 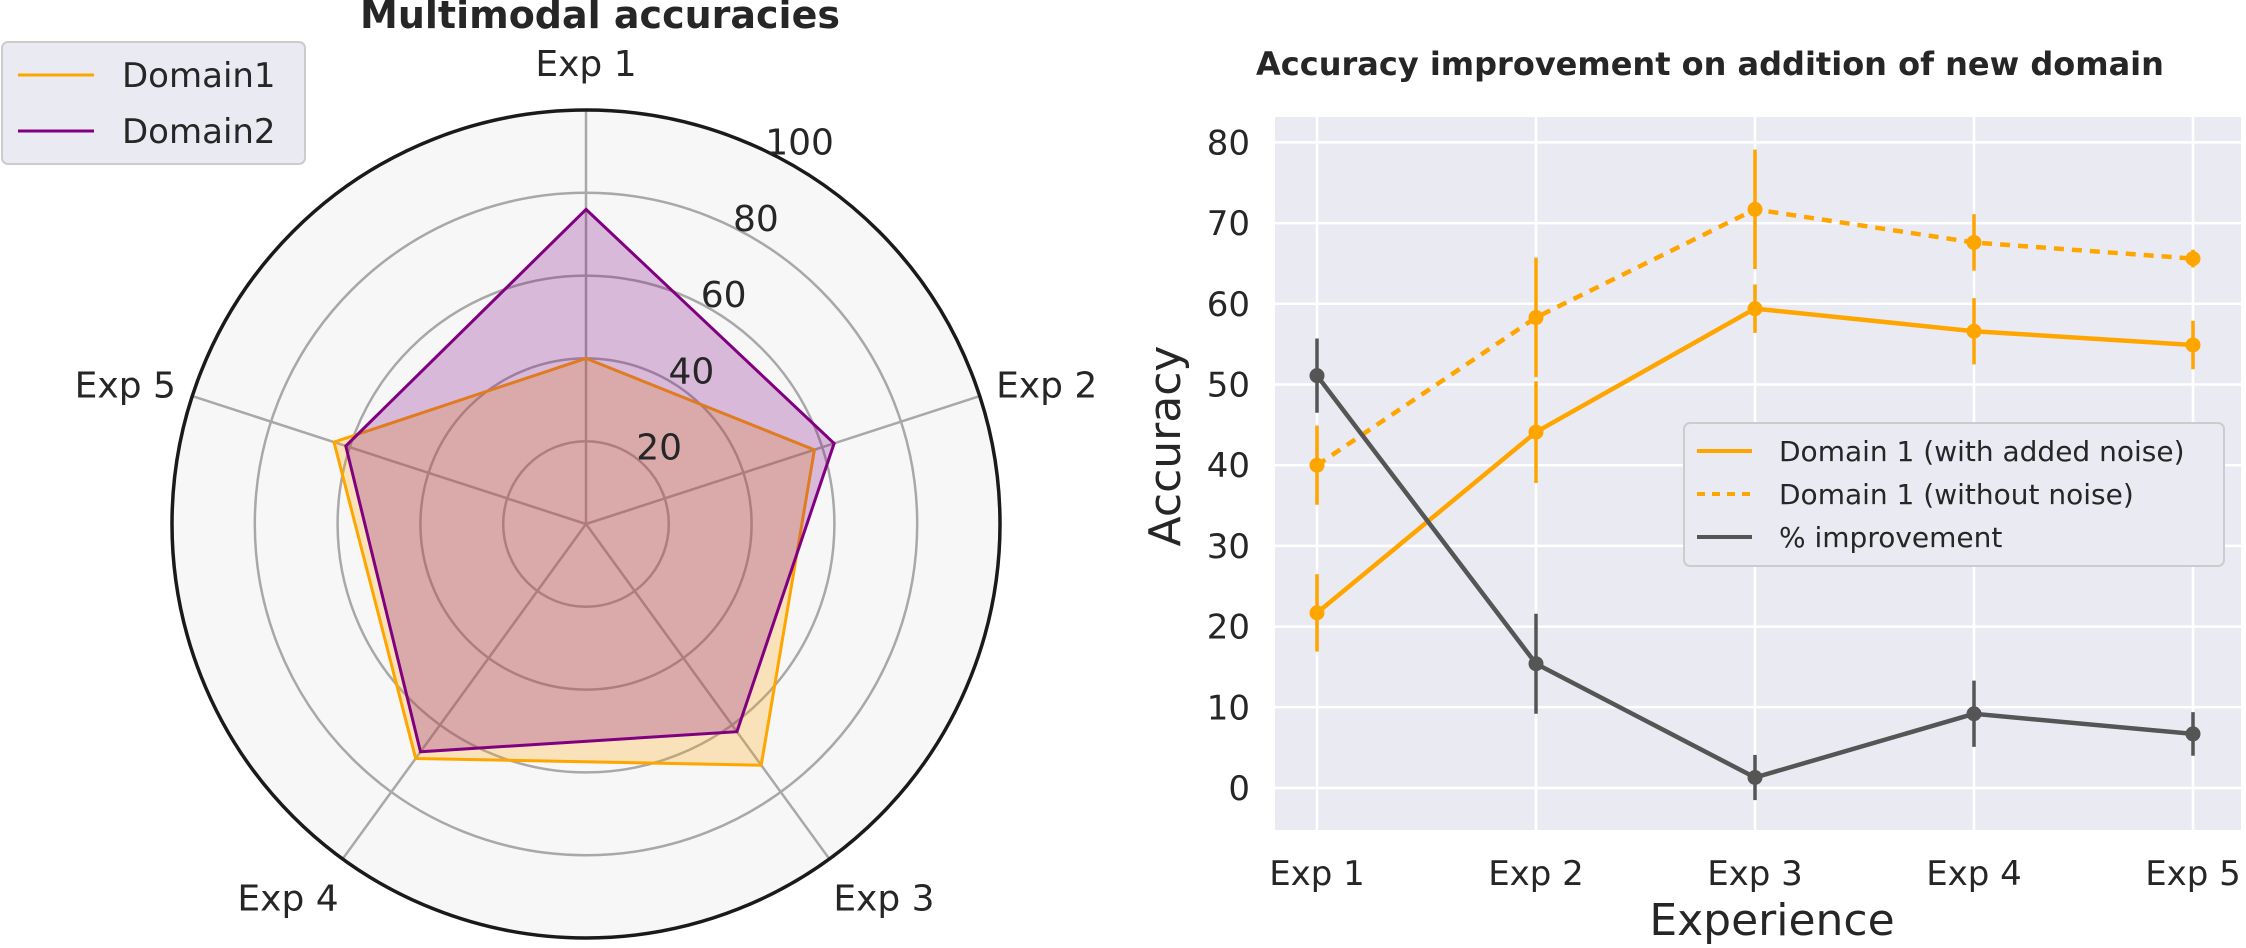 I want to click on radar-legend-box, so click(x=153, y=103).